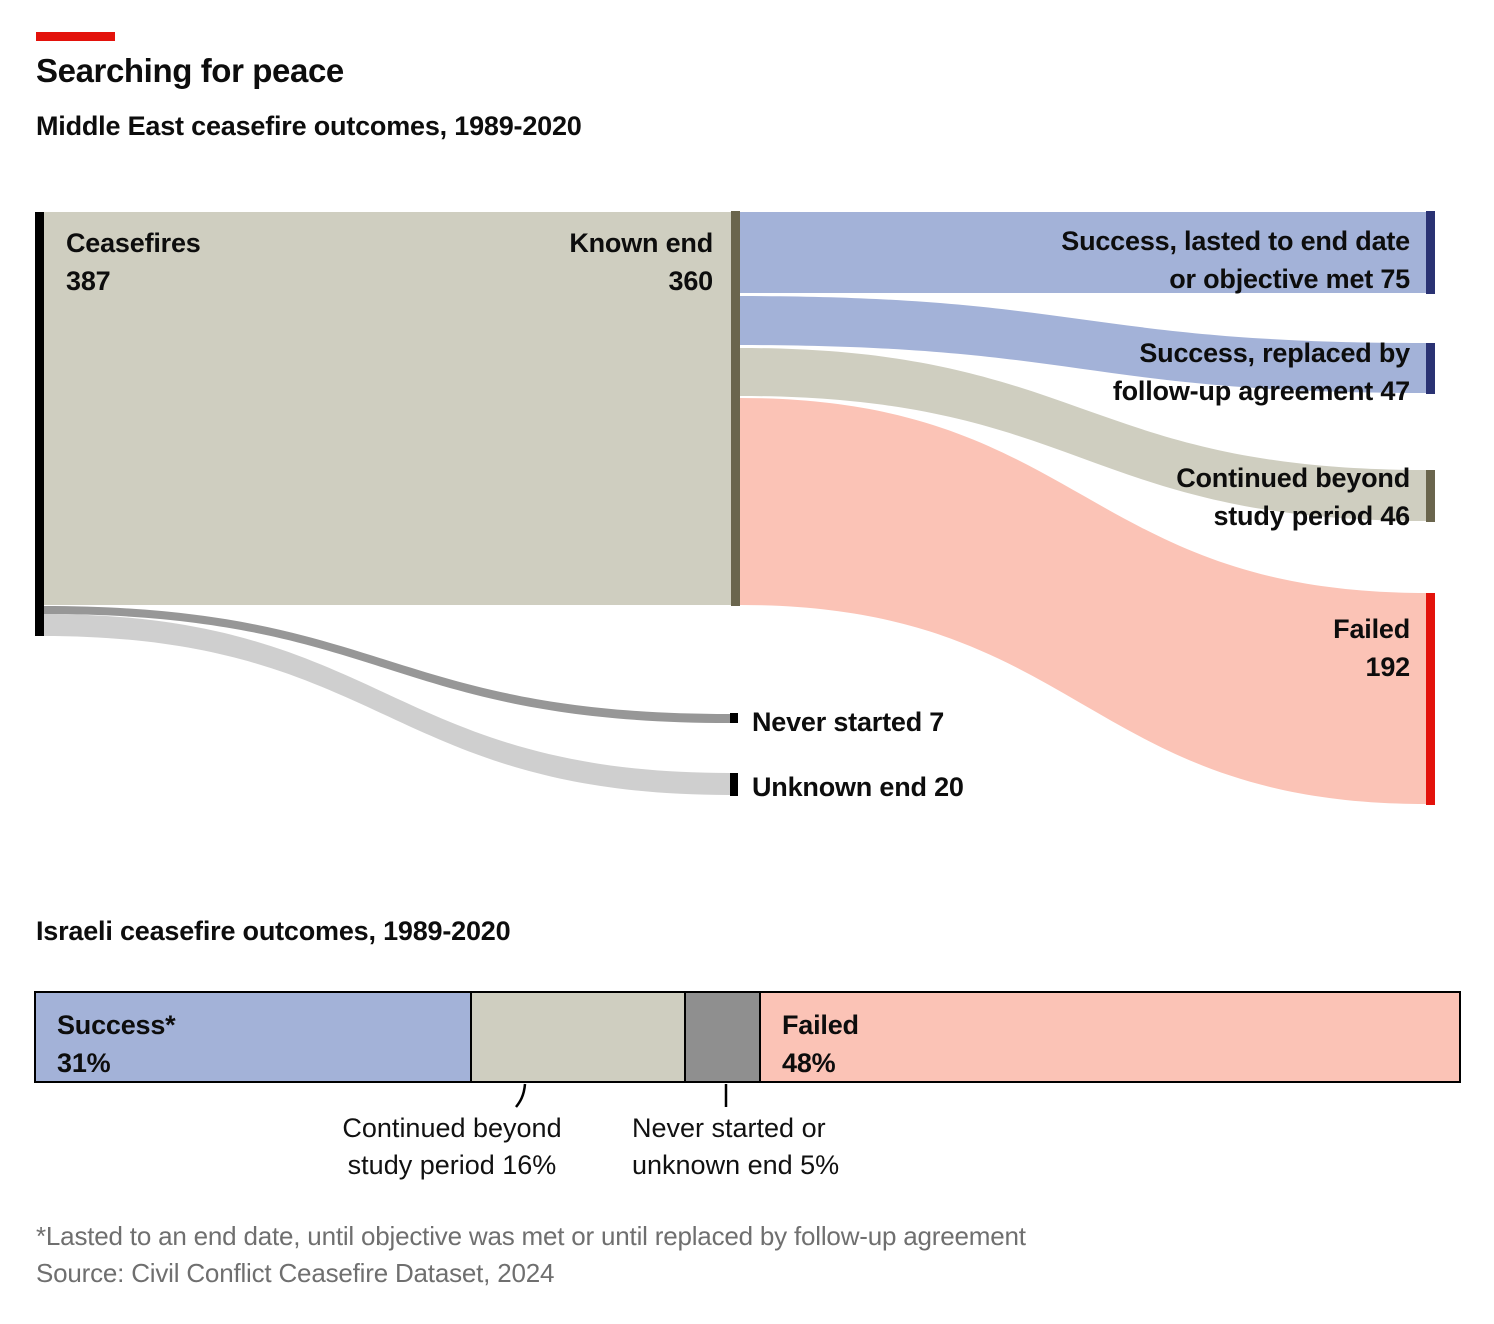 The width and height of the screenshot is (1494, 1324). I want to click on label-success-75-line2: or objective met 75, so click(1289, 279).